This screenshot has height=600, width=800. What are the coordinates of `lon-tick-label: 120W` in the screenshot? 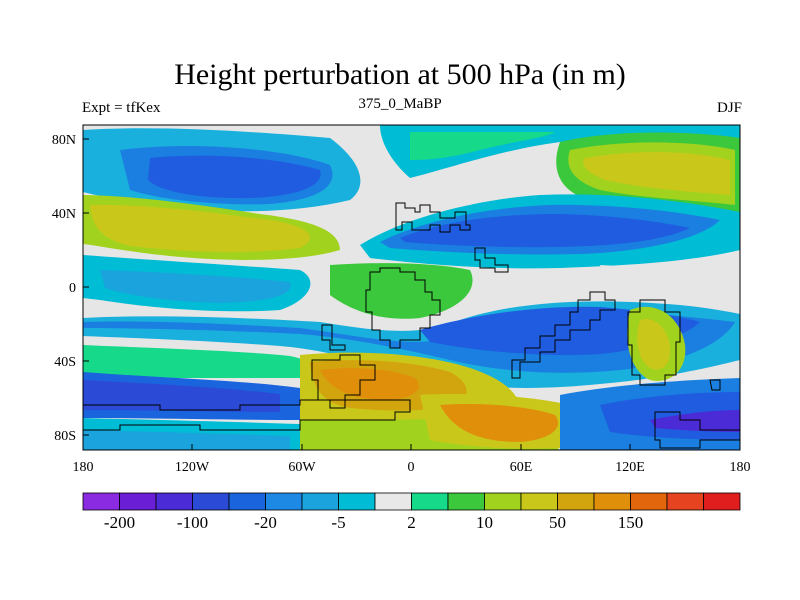 It's located at (192, 467).